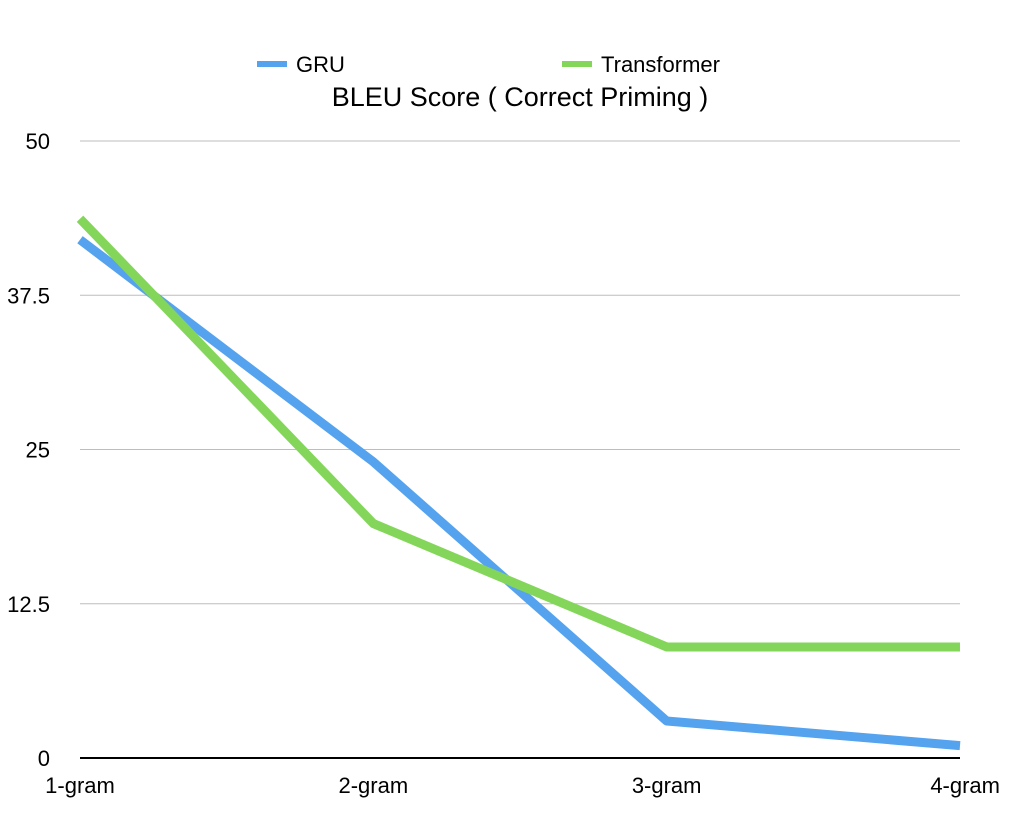 The height and width of the screenshot is (816, 1036). I want to click on x-tick-label: 4-gram, so click(965, 785).